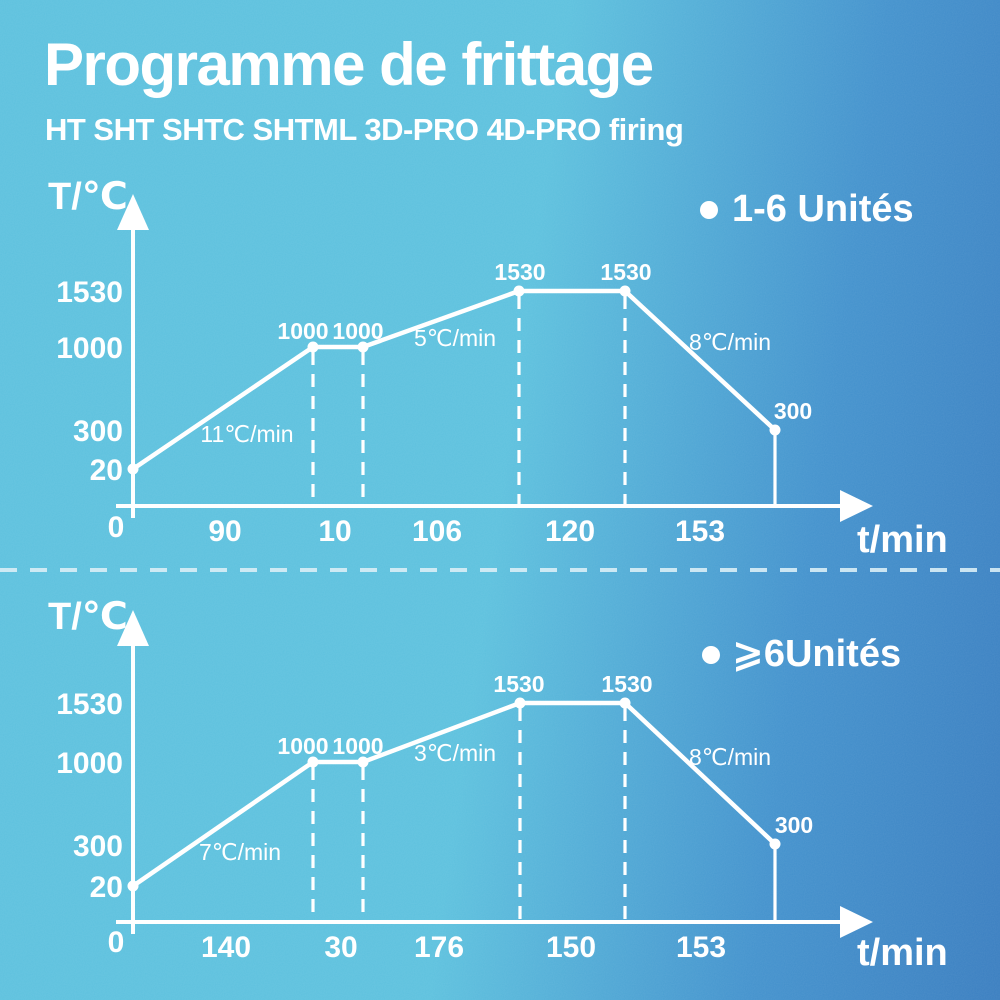  What do you see at coordinates (439, 947) in the screenshot?
I see `x-tick: 176` at bounding box center [439, 947].